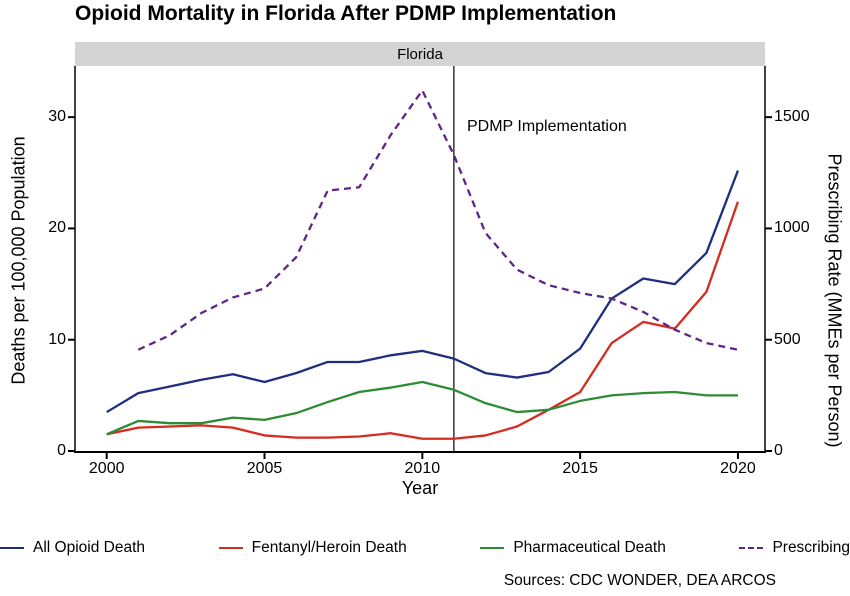 The width and height of the screenshot is (850, 596). I want to click on x-tick-label: 2015, so click(580, 468).